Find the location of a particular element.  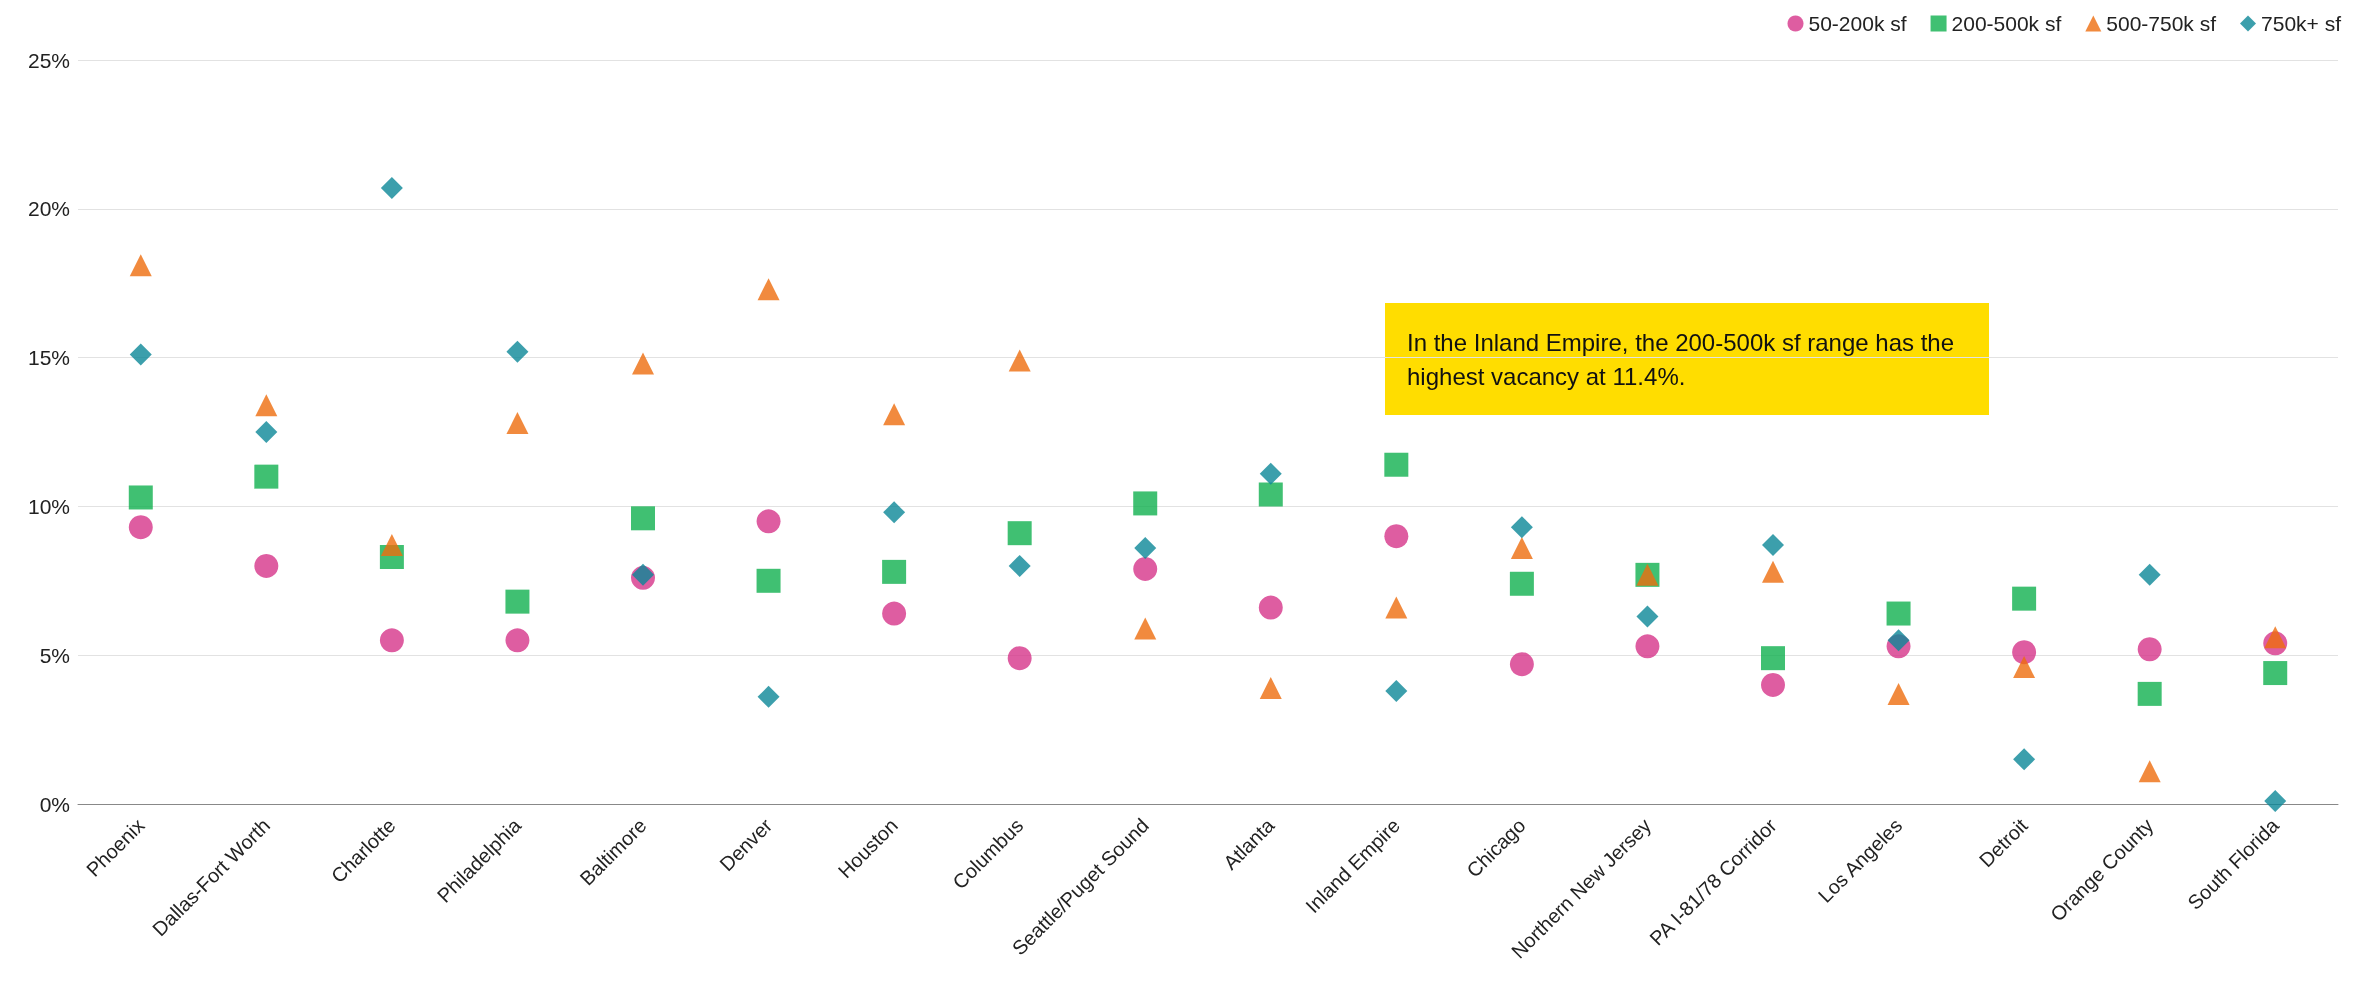

y-tick-label: 10% is located at coordinates (48, 506).